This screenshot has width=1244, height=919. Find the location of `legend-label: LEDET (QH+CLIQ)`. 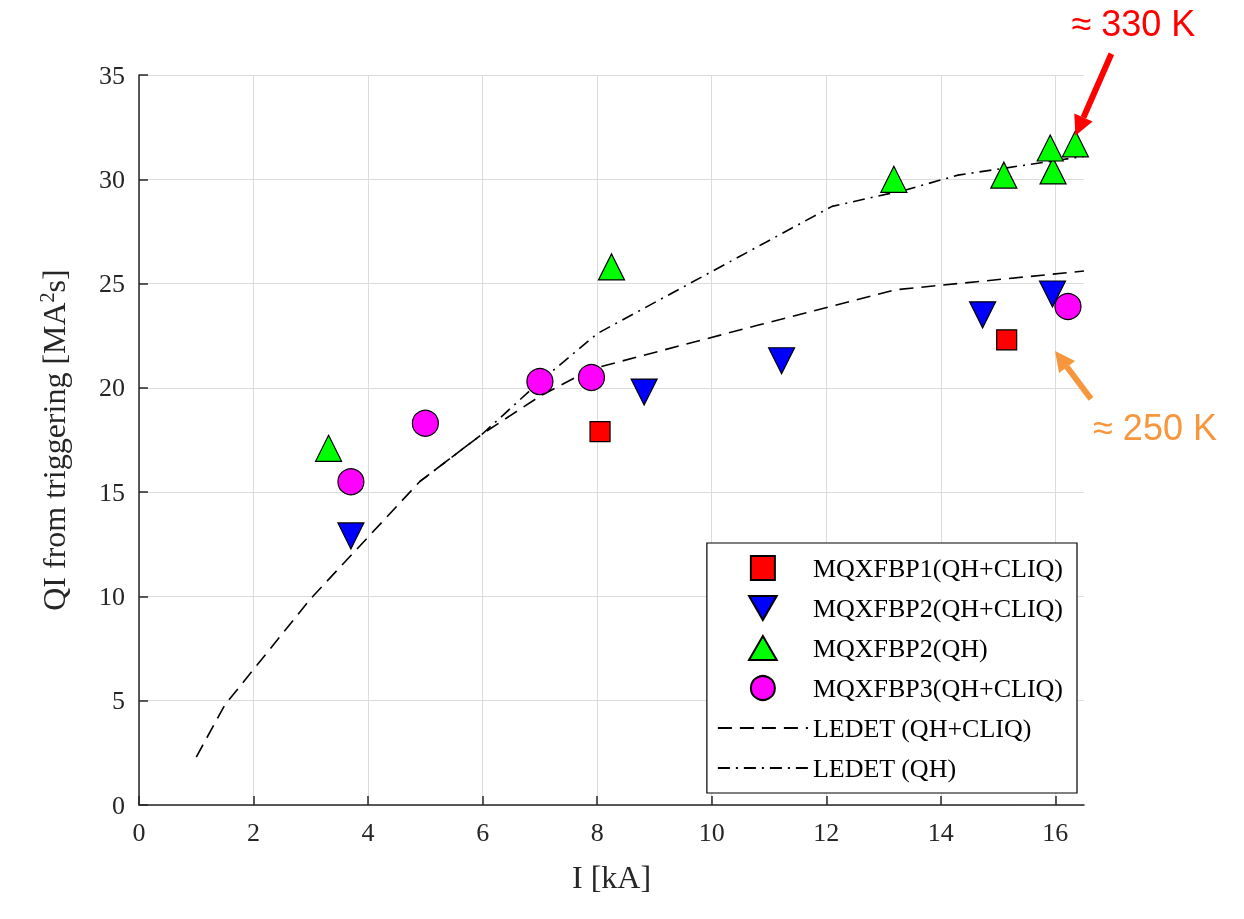

legend-label: LEDET (QH+CLIQ) is located at coordinates (922, 728).